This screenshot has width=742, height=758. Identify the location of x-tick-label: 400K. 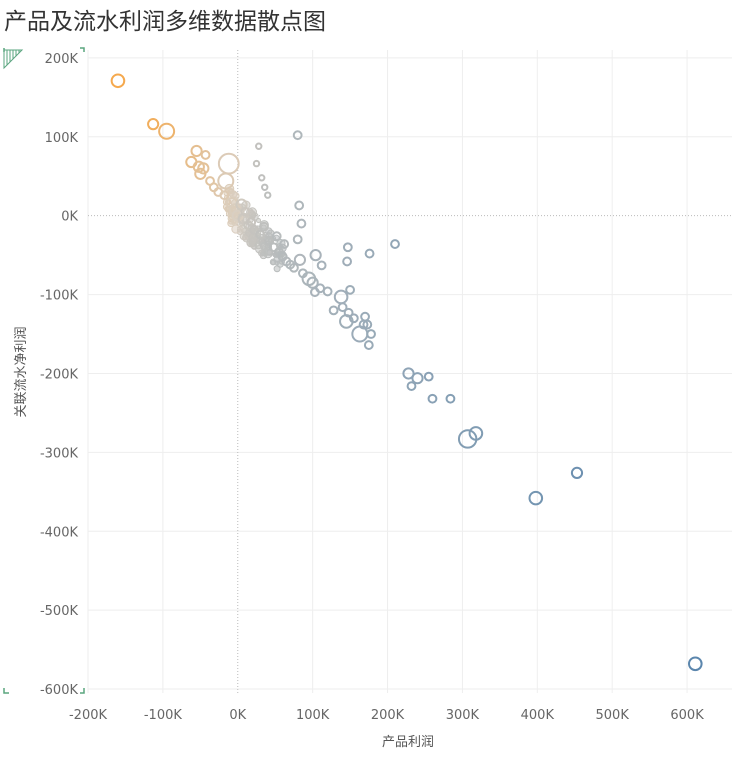
(538, 715).